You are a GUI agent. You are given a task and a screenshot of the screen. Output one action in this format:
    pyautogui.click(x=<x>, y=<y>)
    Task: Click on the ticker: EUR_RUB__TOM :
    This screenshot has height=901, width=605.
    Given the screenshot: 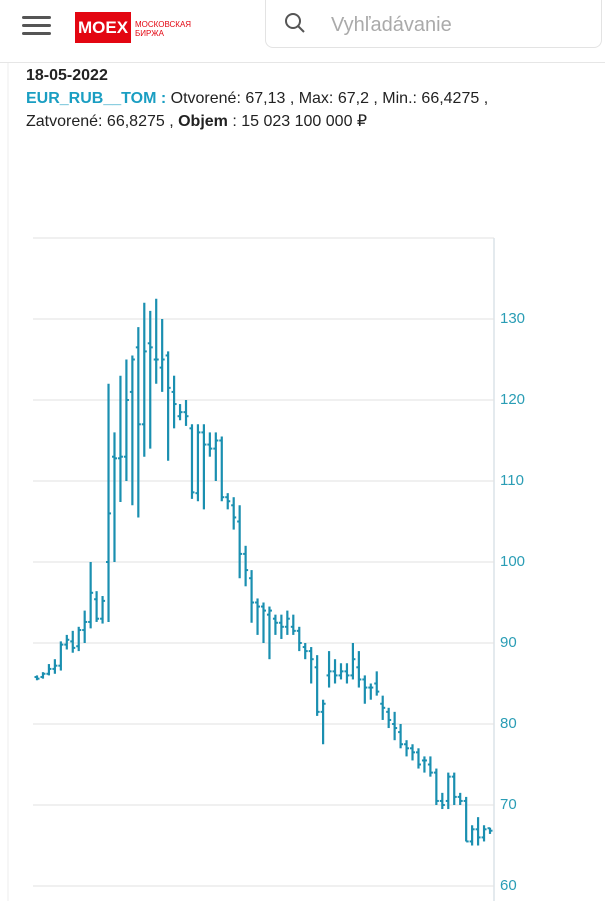 What is the action you would take?
    pyautogui.click(x=96, y=98)
    